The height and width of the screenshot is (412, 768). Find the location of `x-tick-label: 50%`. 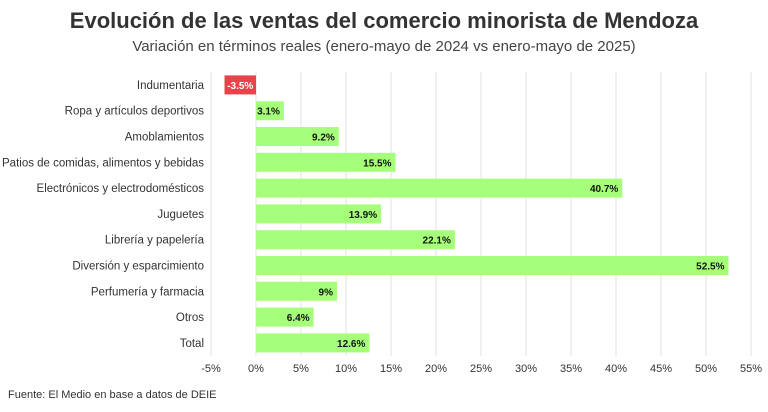

x-tick-label: 50% is located at coordinates (706, 369).